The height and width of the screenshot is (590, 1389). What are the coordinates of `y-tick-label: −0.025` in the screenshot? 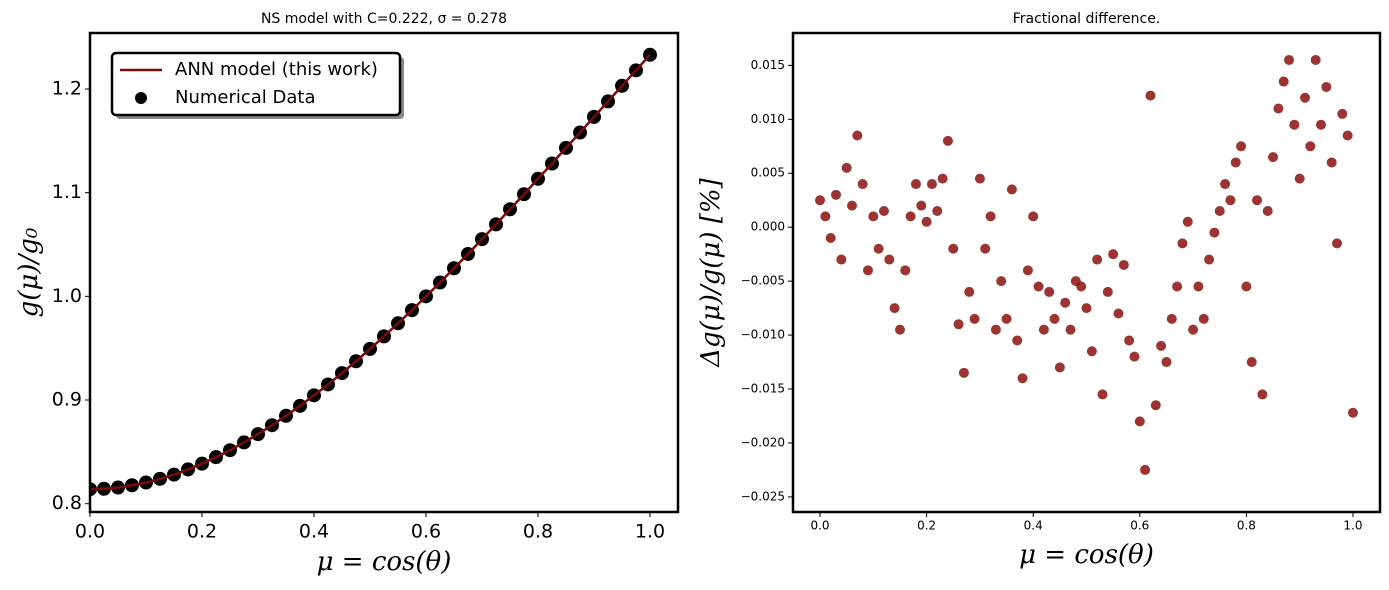 It's located at (763, 496).